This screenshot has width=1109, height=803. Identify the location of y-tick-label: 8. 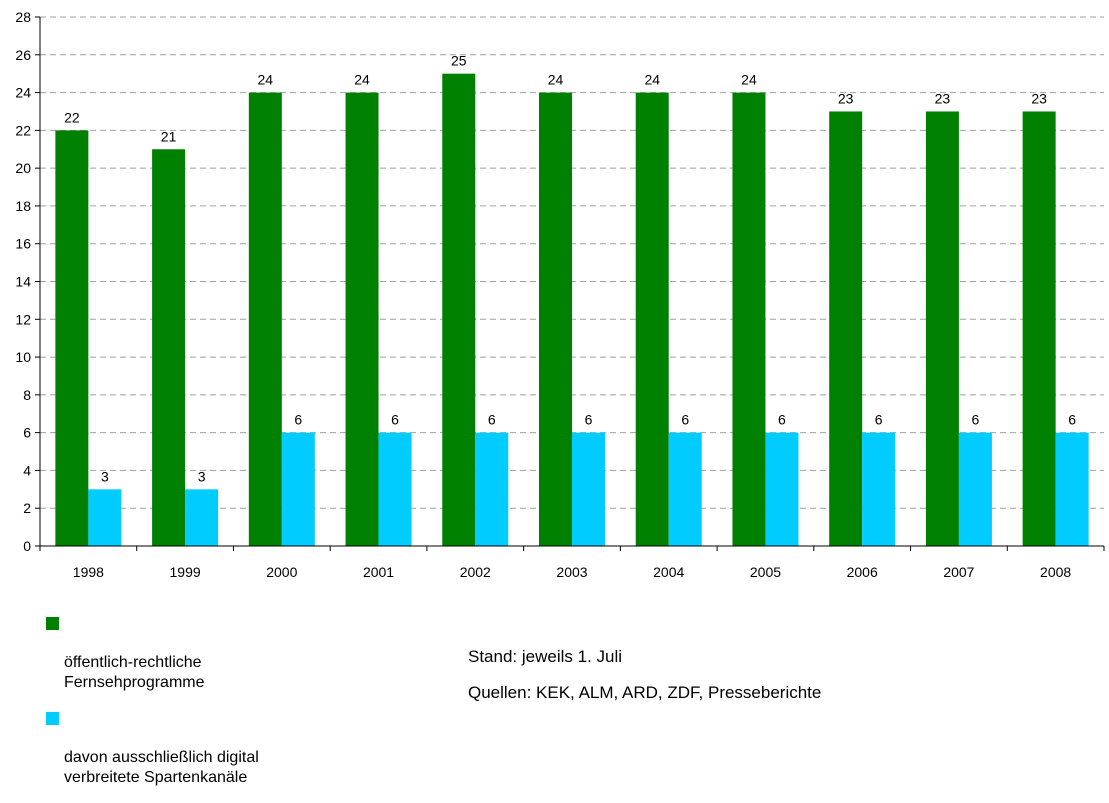
(27, 395).